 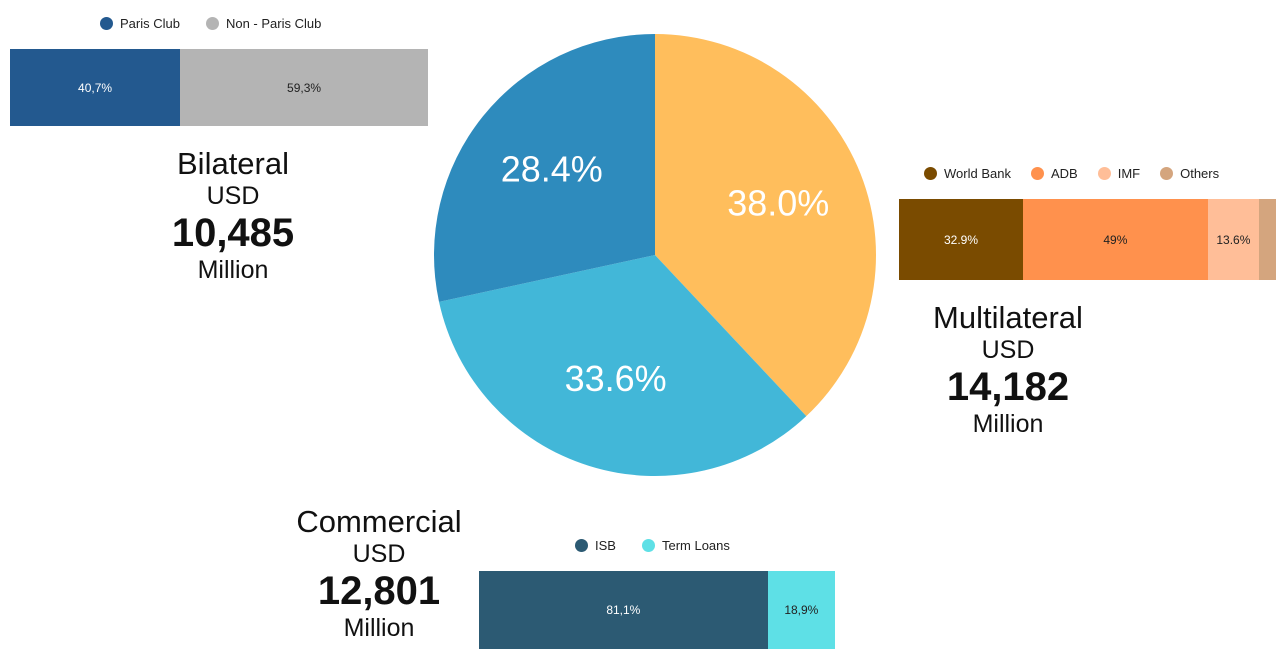 I want to click on commercial-amount: 12,801, so click(x=379, y=591).